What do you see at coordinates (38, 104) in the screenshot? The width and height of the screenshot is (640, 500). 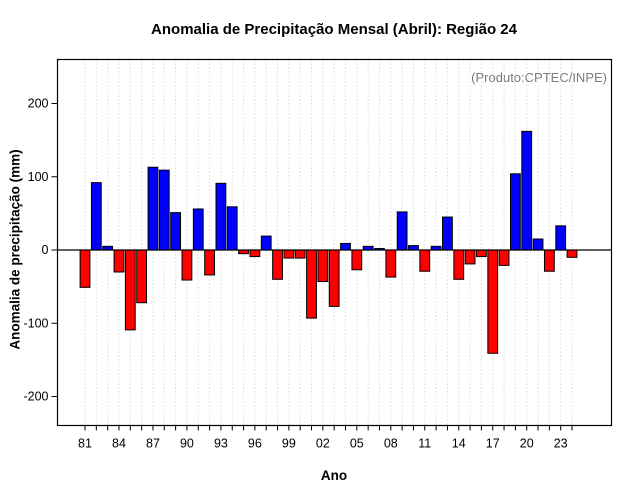 I see `y-tick-label: 200` at bounding box center [38, 104].